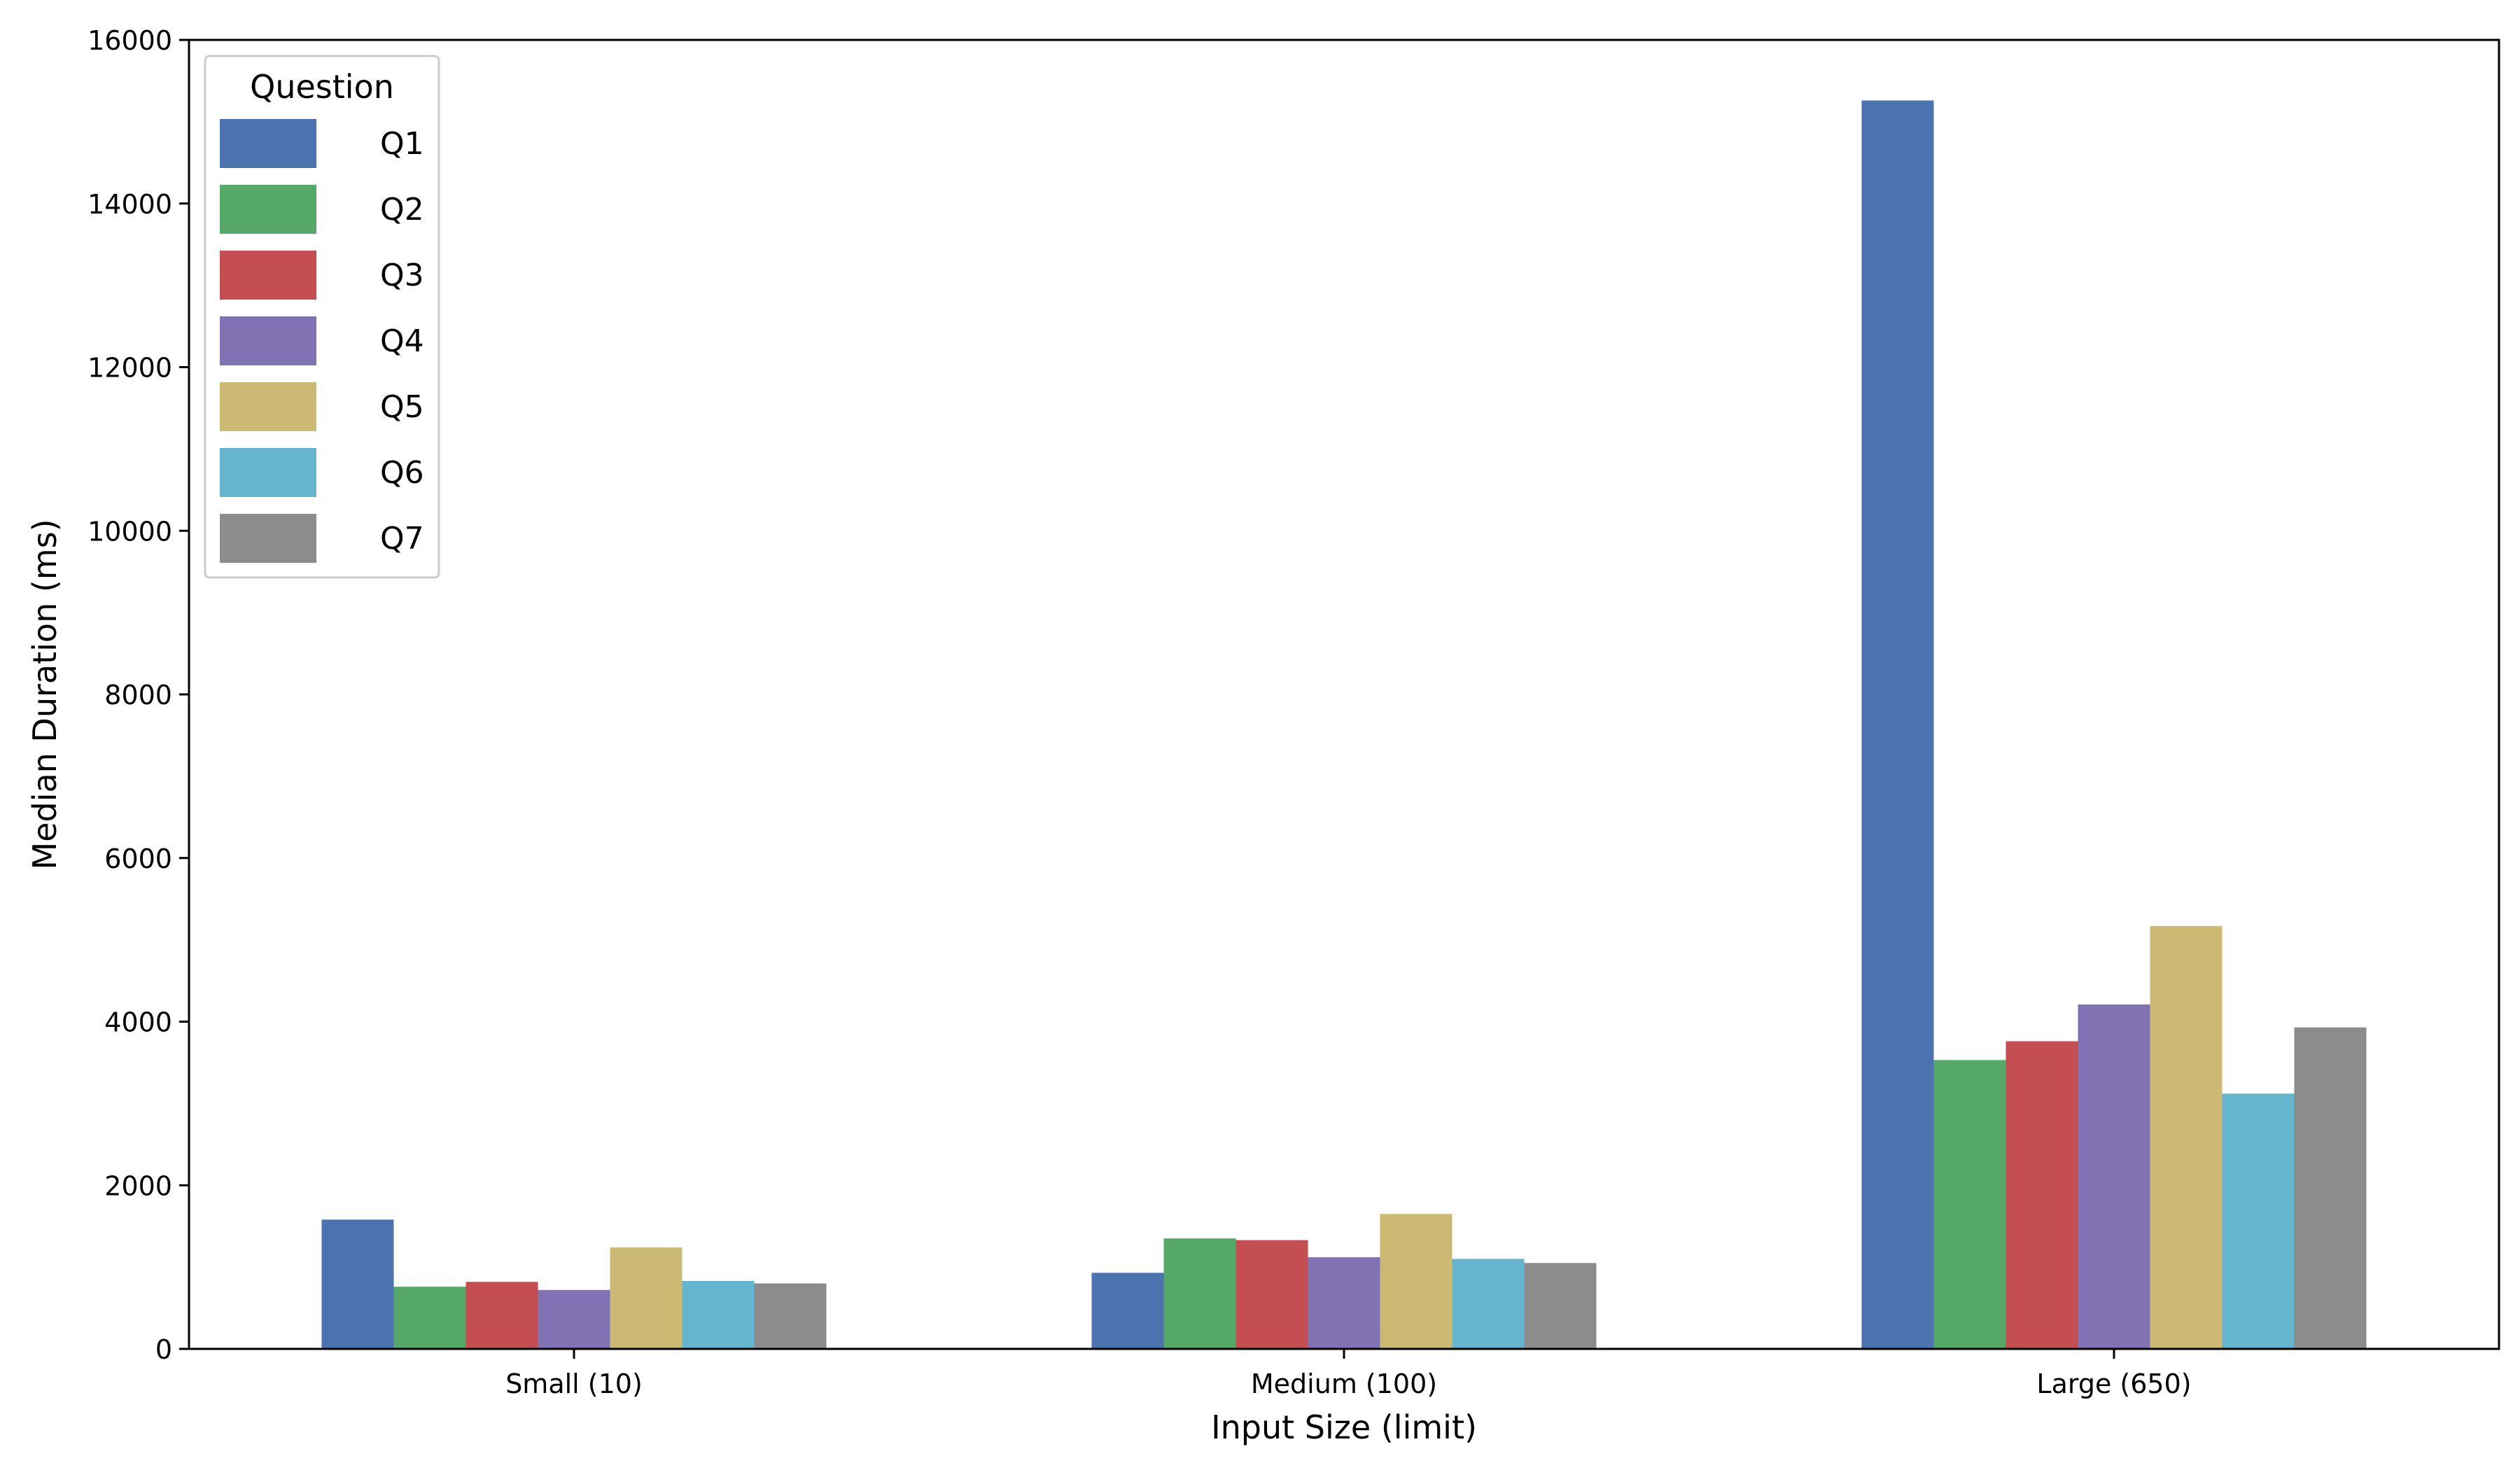  Describe the element at coordinates (268, 143) in the screenshot. I see `legend-swatch-q1` at that location.